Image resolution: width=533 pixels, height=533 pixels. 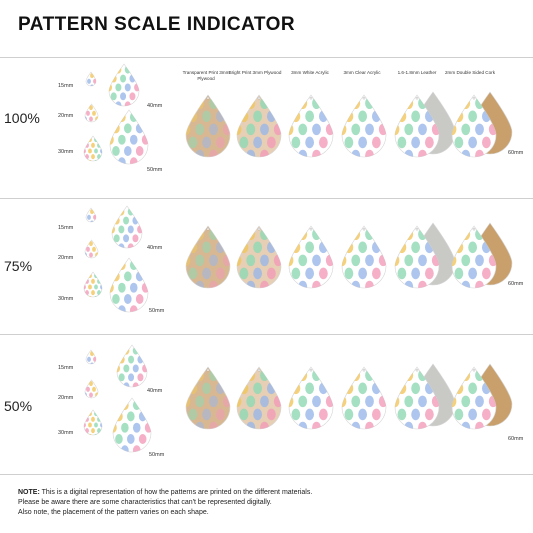 I want to click on scale-label-100: 100%, so click(x=22, y=118).